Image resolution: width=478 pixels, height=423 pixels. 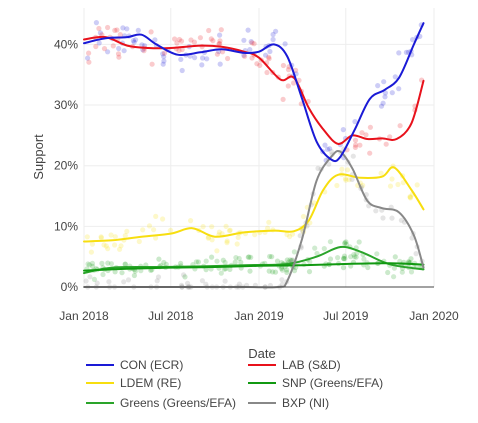 I want to click on y-tick-label: 10%, so click(x=66, y=226).